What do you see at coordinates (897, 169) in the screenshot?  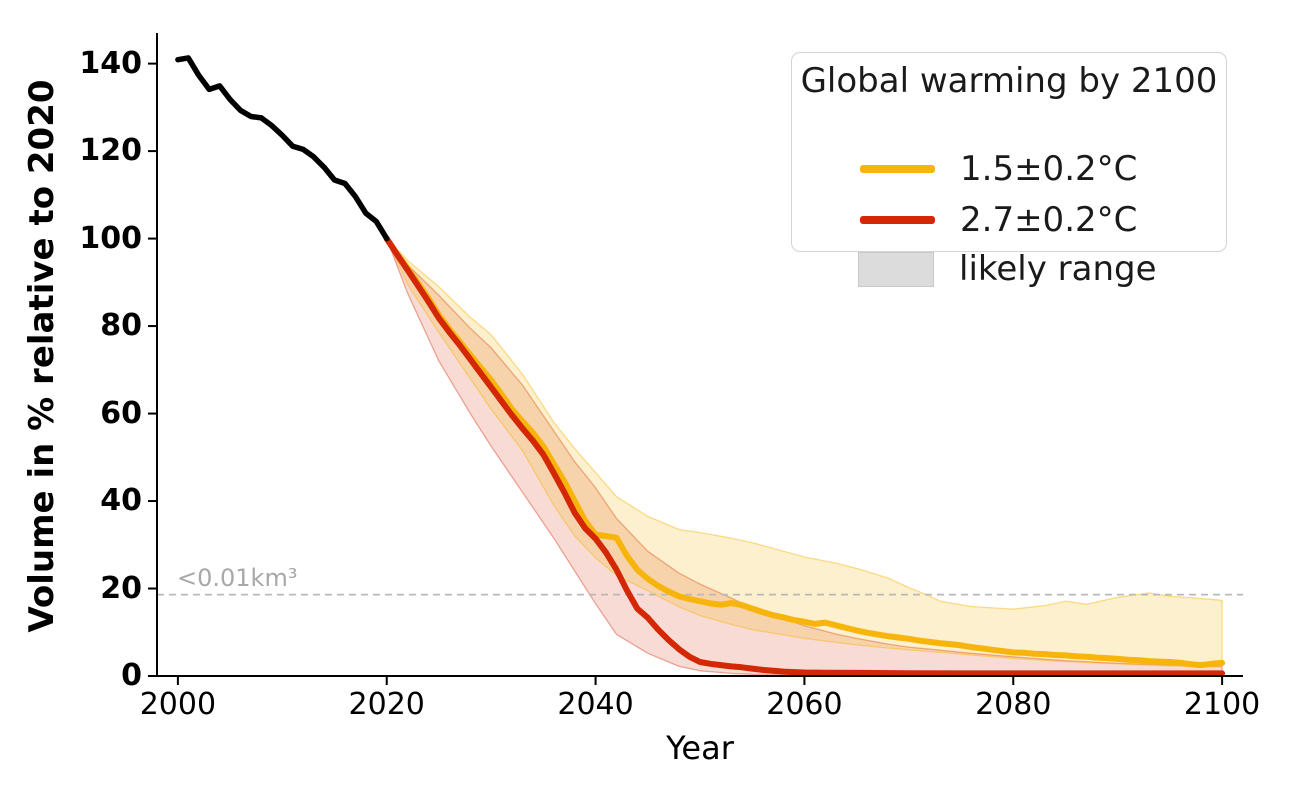 I see `legend-line-swatch-1-5c-icon` at bounding box center [897, 169].